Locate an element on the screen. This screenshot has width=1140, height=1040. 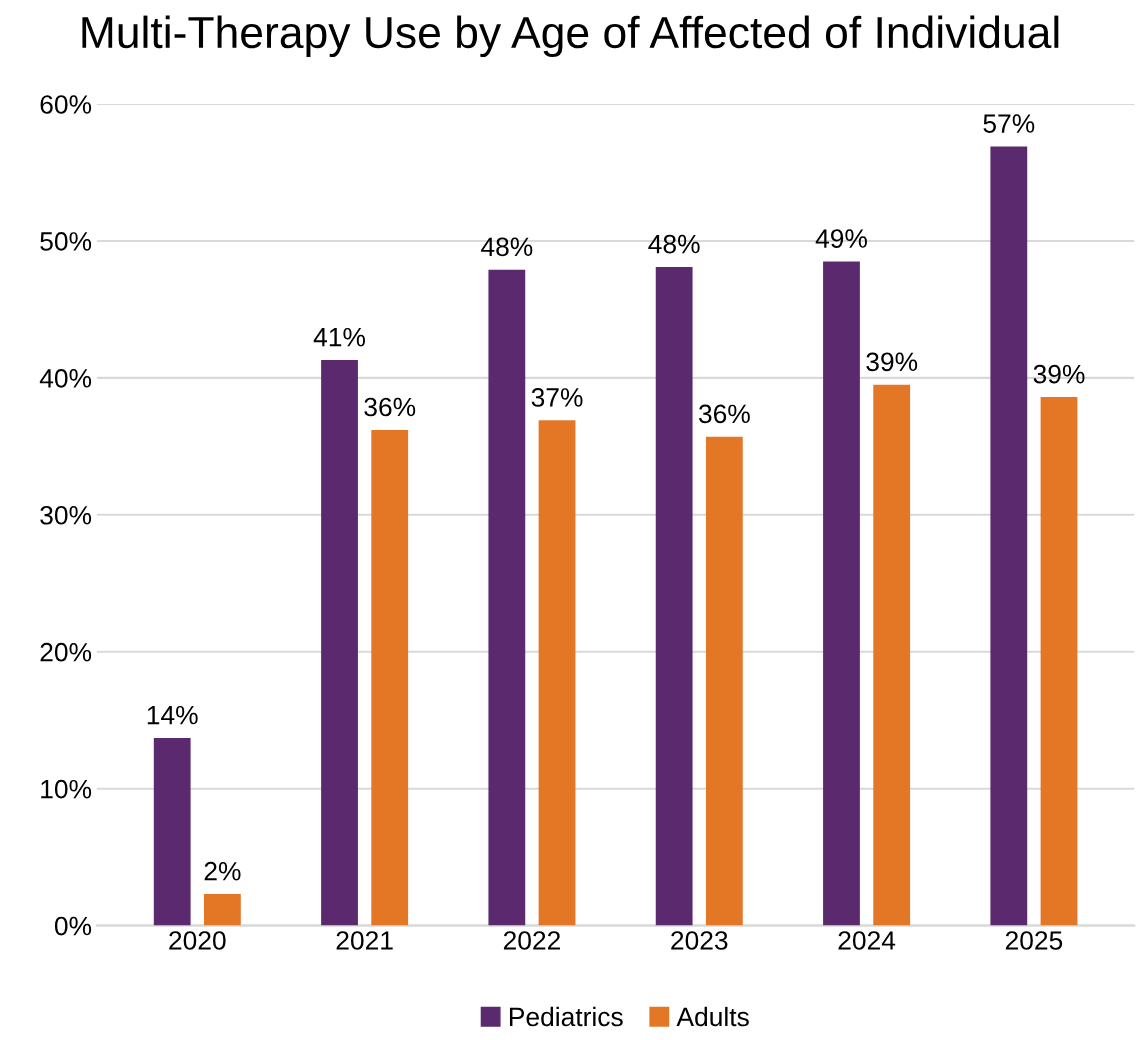
data-label: 41% is located at coordinates (339, 337).